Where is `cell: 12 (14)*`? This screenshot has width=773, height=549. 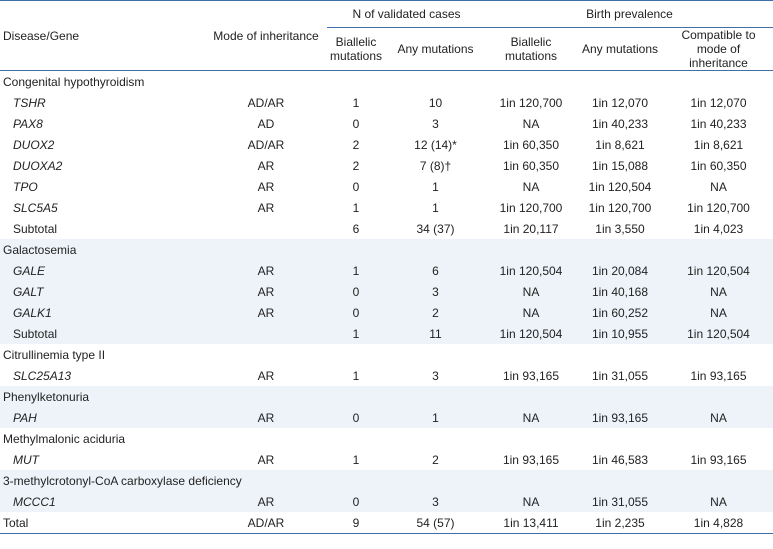
cell: 12 (14)* is located at coordinates (435, 144).